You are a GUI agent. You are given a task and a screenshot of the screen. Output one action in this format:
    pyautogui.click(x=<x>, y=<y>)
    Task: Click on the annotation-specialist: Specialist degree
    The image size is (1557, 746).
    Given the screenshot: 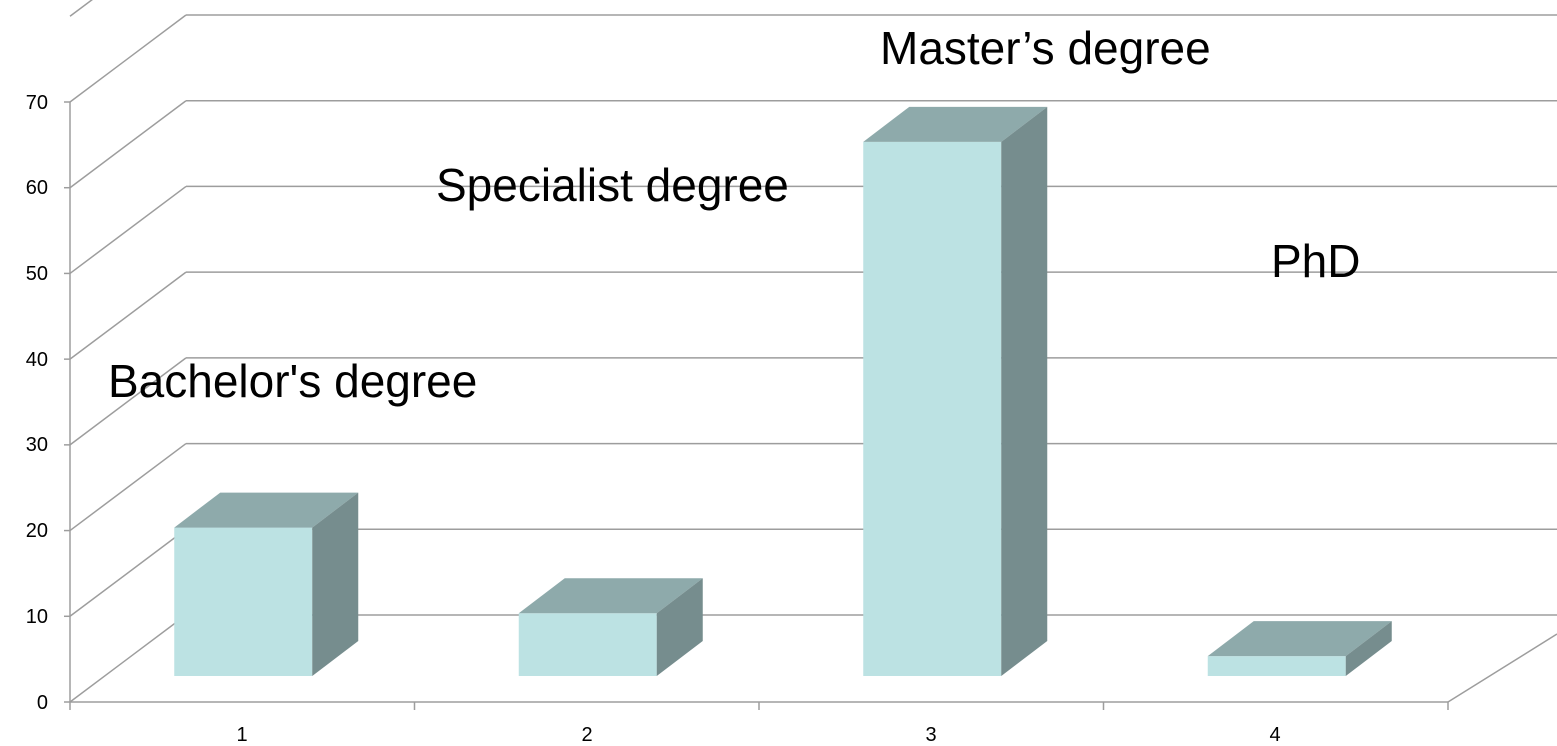 What is the action you would take?
    pyautogui.click(x=612, y=185)
    